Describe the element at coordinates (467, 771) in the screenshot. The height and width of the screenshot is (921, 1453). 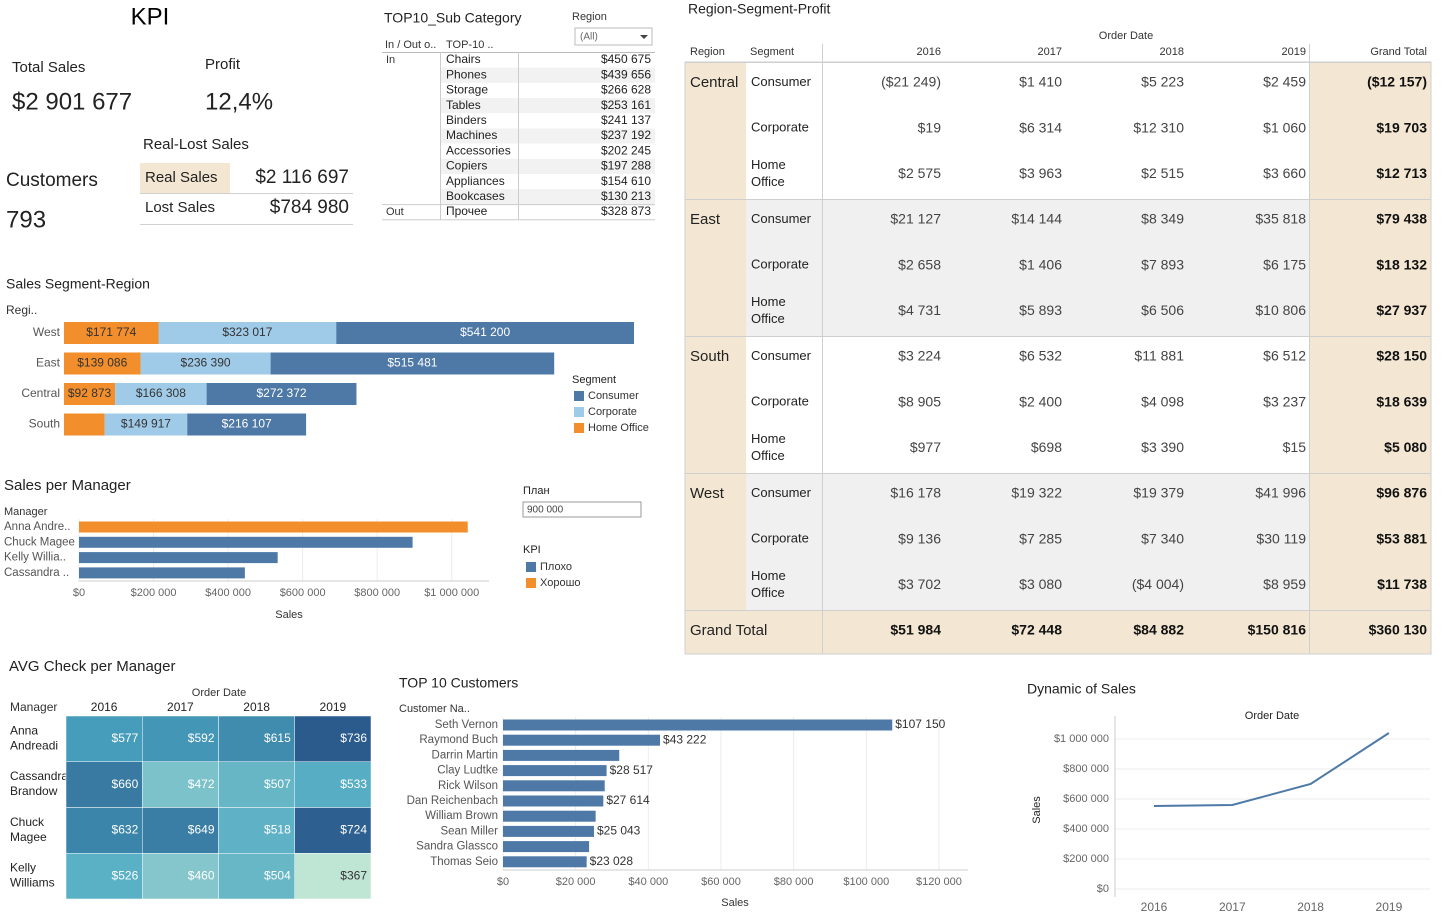
I see `y-tick-label: Clay Ludtke` at that location.